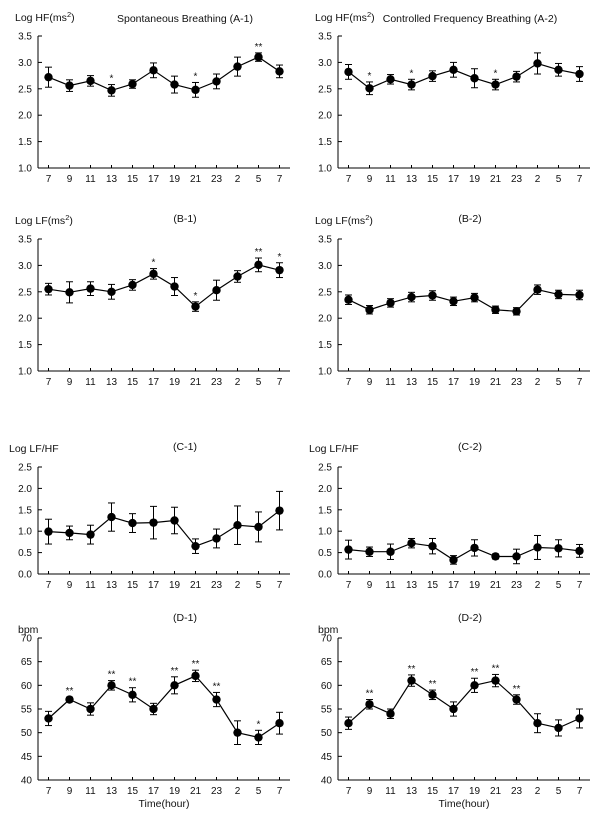 The height and width of the screenshot is (828, 600). What do you see at coordinates (27, 781) in the screenshot?
I see `y-tick-label: 40` at bounding box center [27, 781].